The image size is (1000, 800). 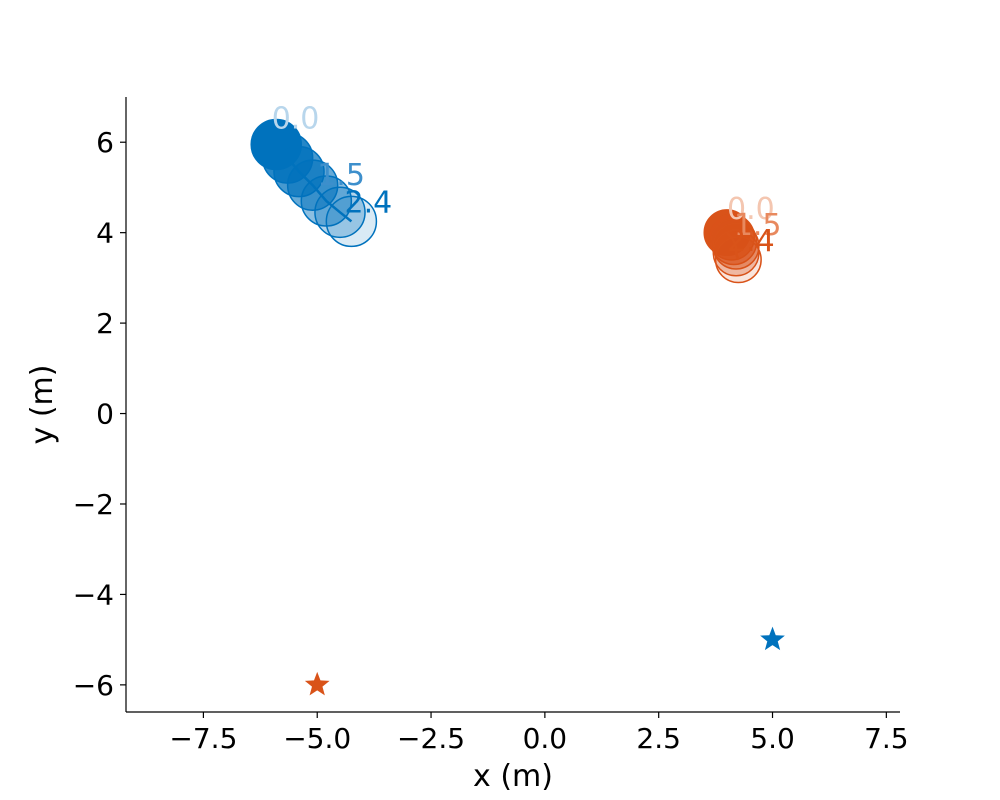 What do you see at coordinates (42, 405) in the screenshot?
I see `y-axis-title: y (m)` at bounding box center [42, 405].